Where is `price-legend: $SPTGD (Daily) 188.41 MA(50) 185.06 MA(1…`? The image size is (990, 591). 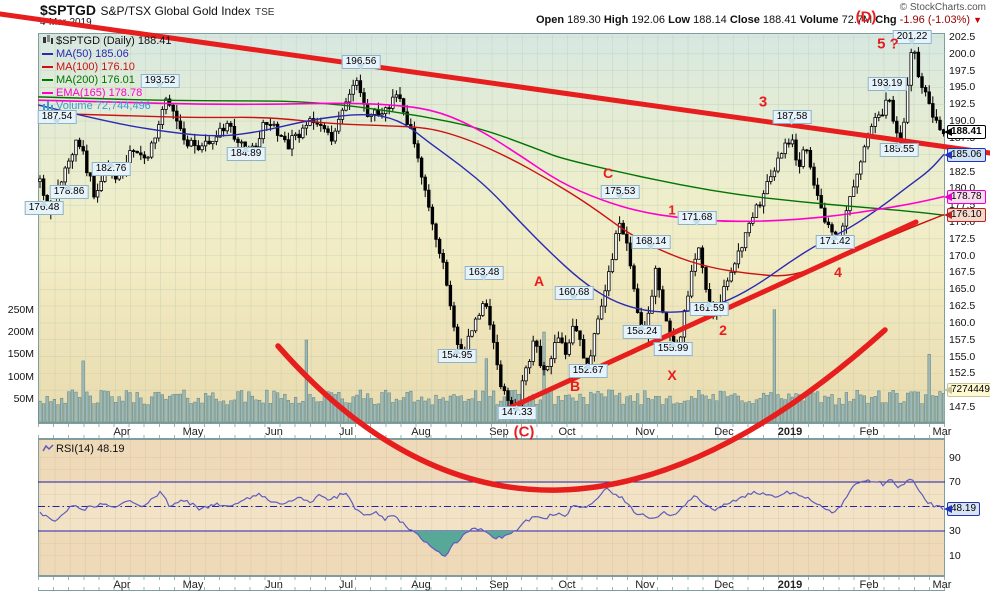
price-legend: $SPTGD (Daily) 188.41 MA(50) 185.06 MA(1… is located at coordinates (107, 74).